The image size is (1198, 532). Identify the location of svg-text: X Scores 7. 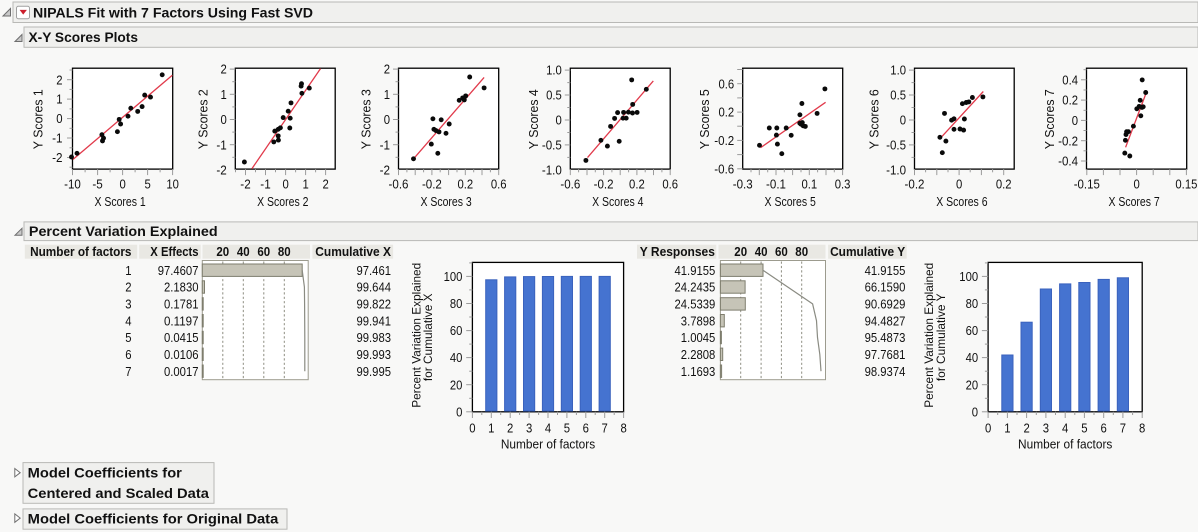
(1133, 202).